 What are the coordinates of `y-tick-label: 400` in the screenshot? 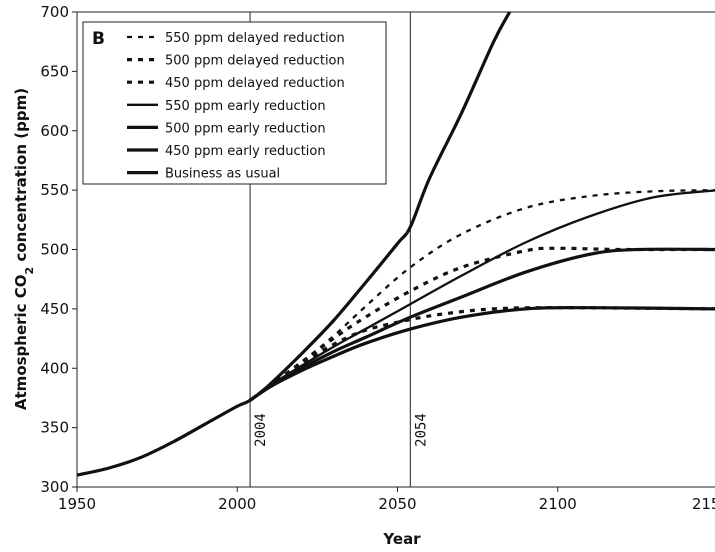 It's located at (54, 368).